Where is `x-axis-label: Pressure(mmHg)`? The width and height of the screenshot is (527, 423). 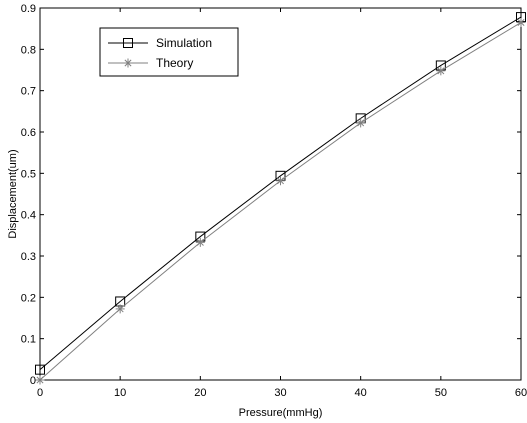
x-axis-label: Pressure(mmHg) is located at coordinates (281, 413).